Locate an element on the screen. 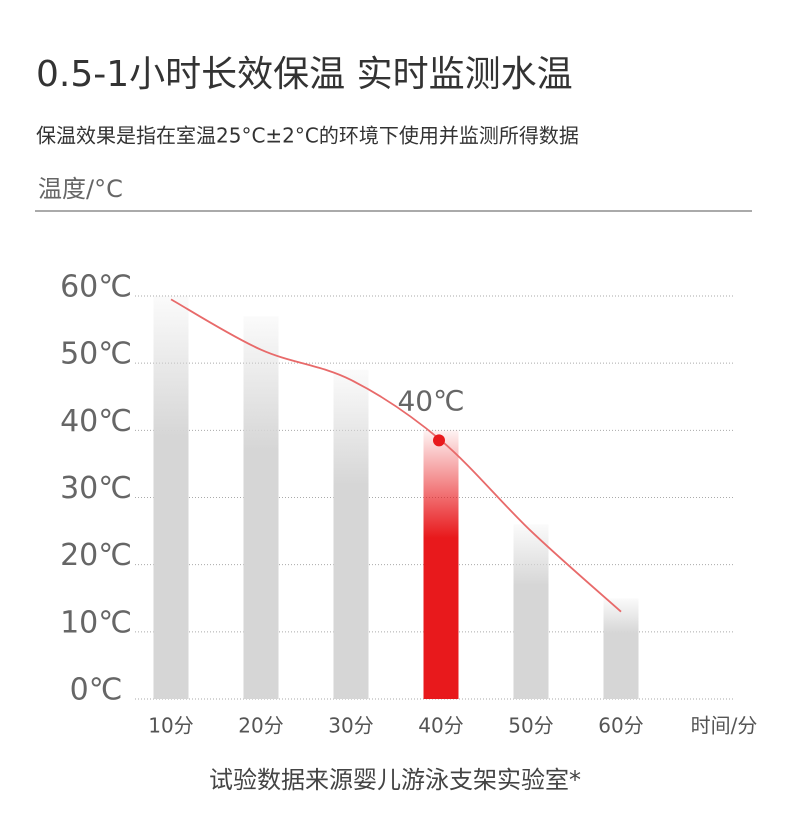 Image resolution: width=790 pixels, height=832 pixels. title: 0.5-1小时长效保温 实时监测水温 is located at coordinates (304, 74).